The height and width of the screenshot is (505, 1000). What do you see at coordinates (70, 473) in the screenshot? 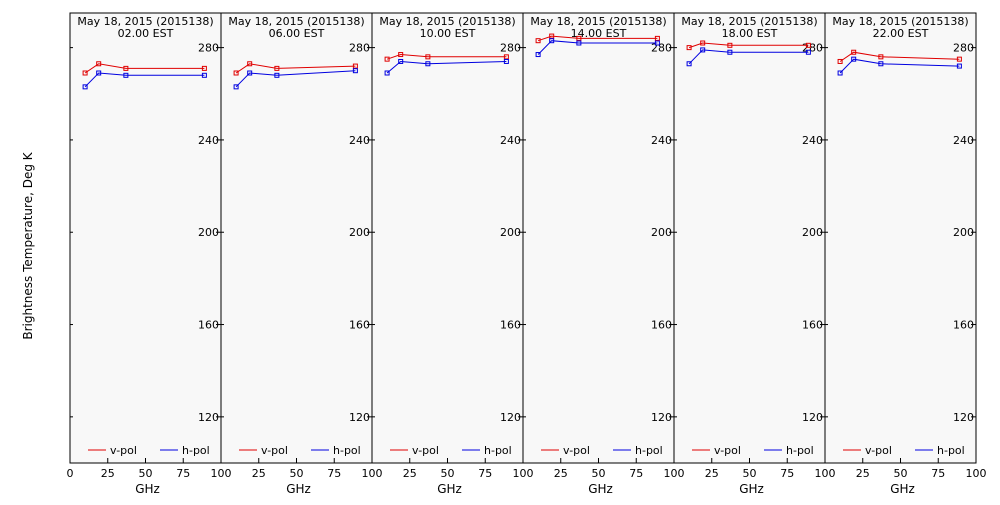
I see `x-tick-label: 0` at bounding box center [70, 473].